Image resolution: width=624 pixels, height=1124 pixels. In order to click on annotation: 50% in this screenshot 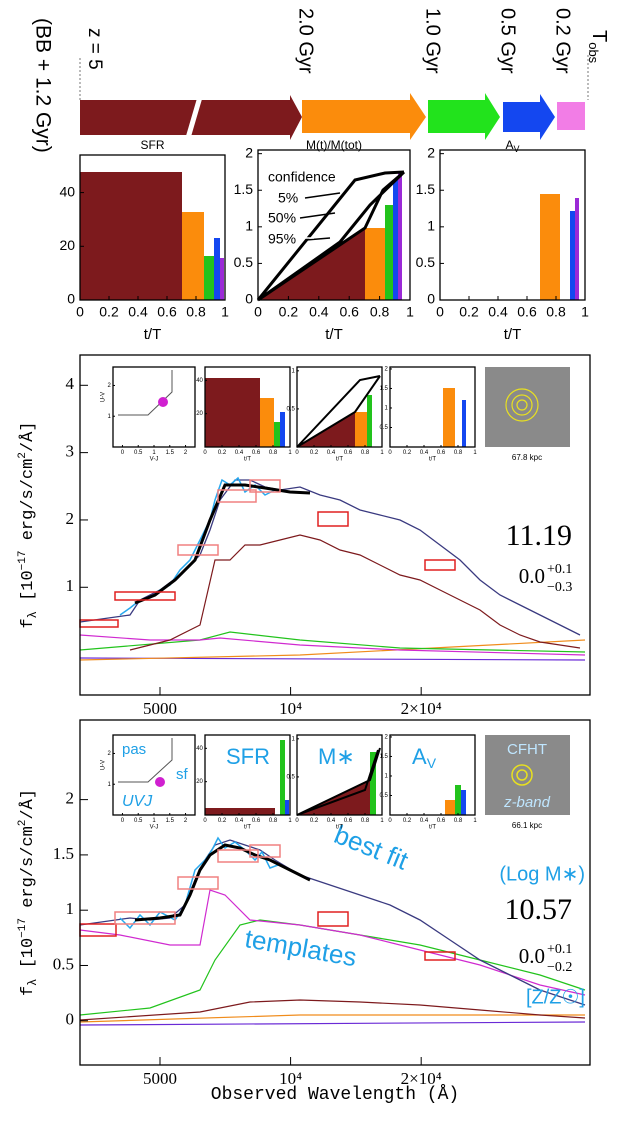, I will do `click(282, 218)`.